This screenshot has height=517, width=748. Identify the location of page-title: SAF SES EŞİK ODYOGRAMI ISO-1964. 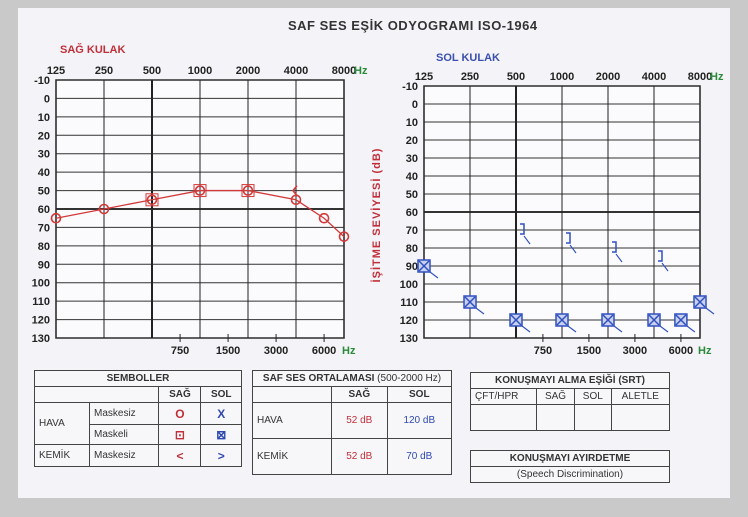
(413, 25).